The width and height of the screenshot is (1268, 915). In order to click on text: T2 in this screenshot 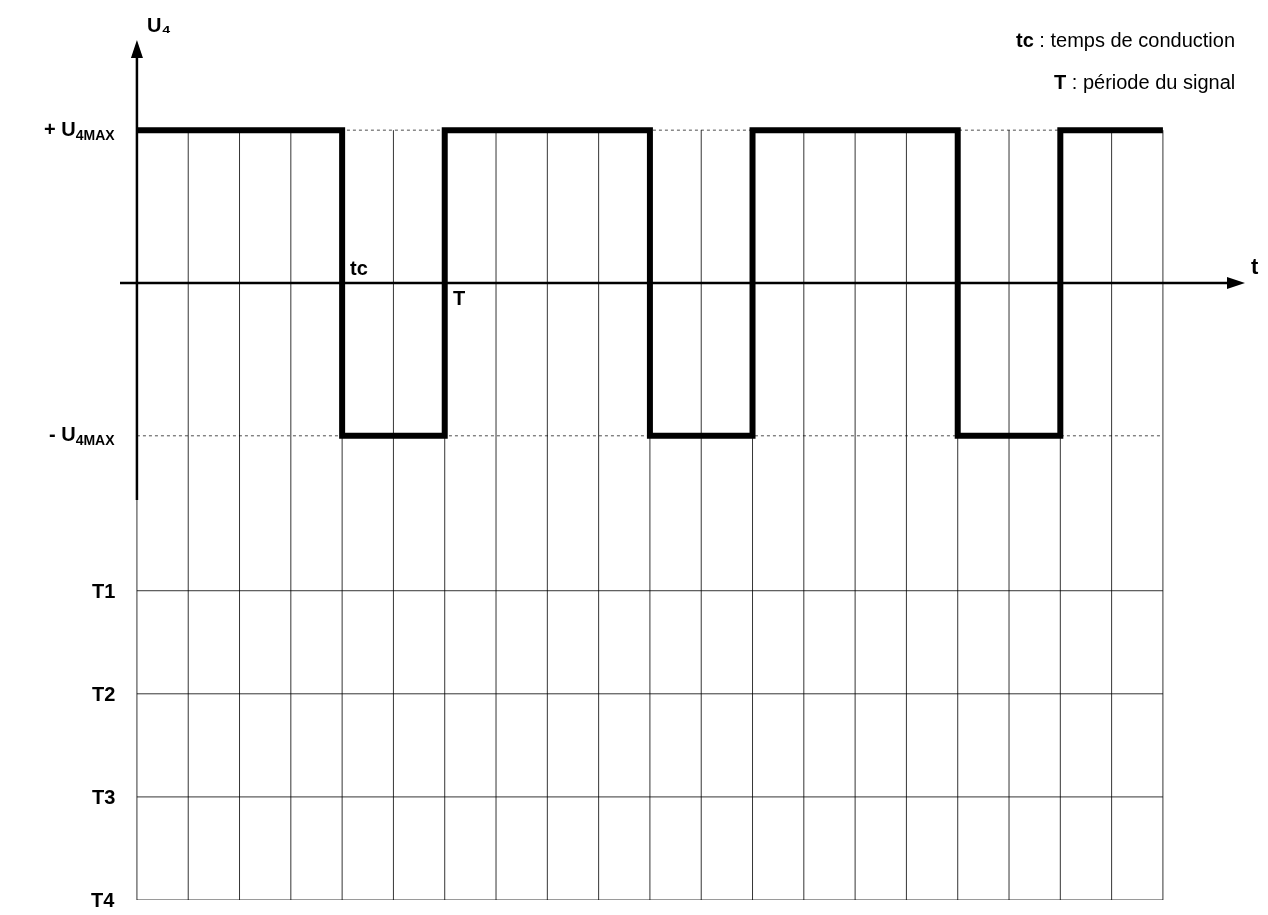, I will do `click(104, 694)`.